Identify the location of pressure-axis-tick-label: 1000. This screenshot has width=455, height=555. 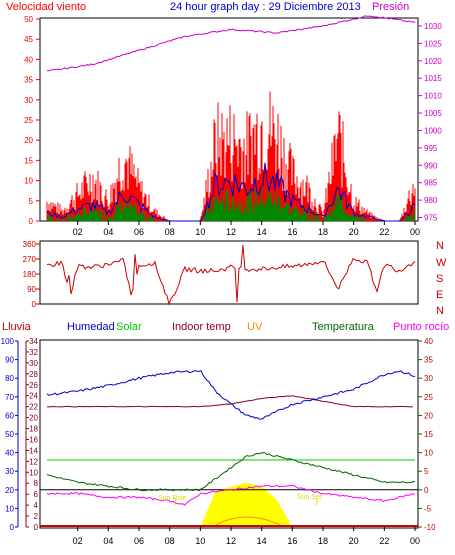
(433, 130).